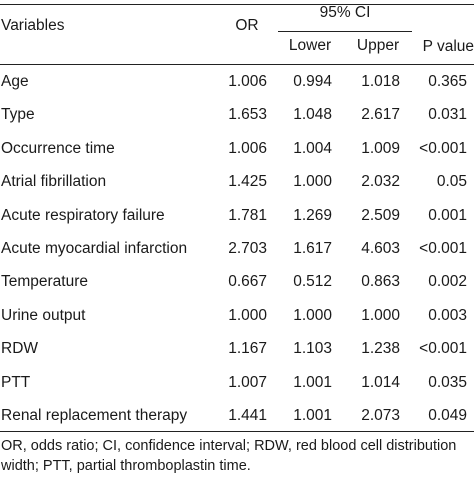 Image resolution: width=474 pixels, height=480 pixels. I want to click on ci-upper-cell: 2.073, so click(380, 415).